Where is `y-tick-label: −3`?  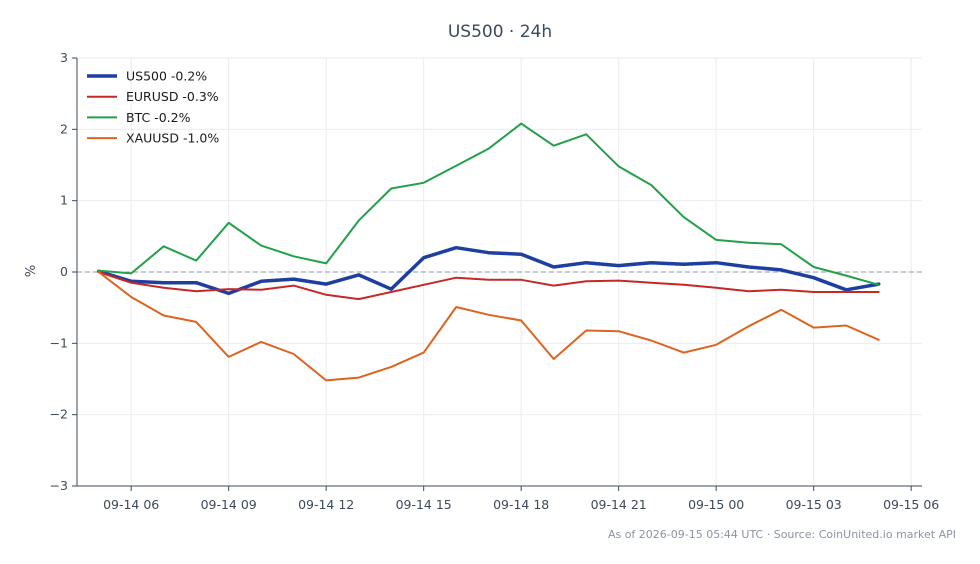 y-tick-label: −3 is located at coordinates (59, 485).